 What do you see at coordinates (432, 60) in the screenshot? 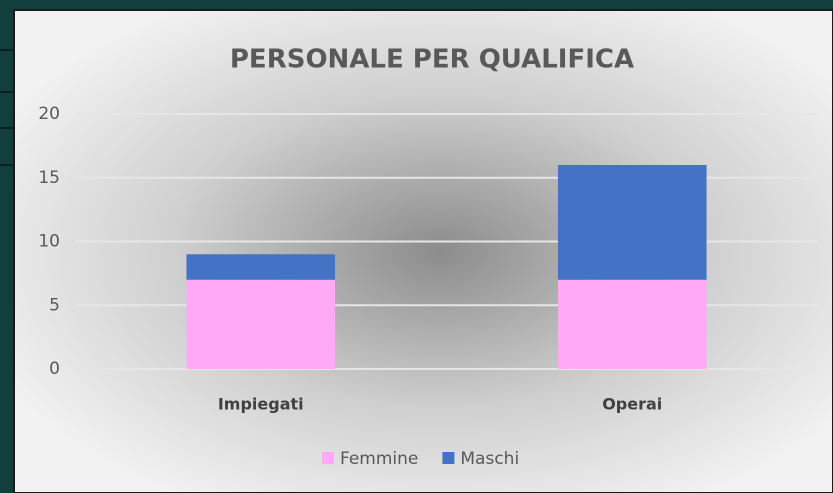
I see `chart-title: PERSONALE PER QUALIFICA` at bounding box center [432, 60].